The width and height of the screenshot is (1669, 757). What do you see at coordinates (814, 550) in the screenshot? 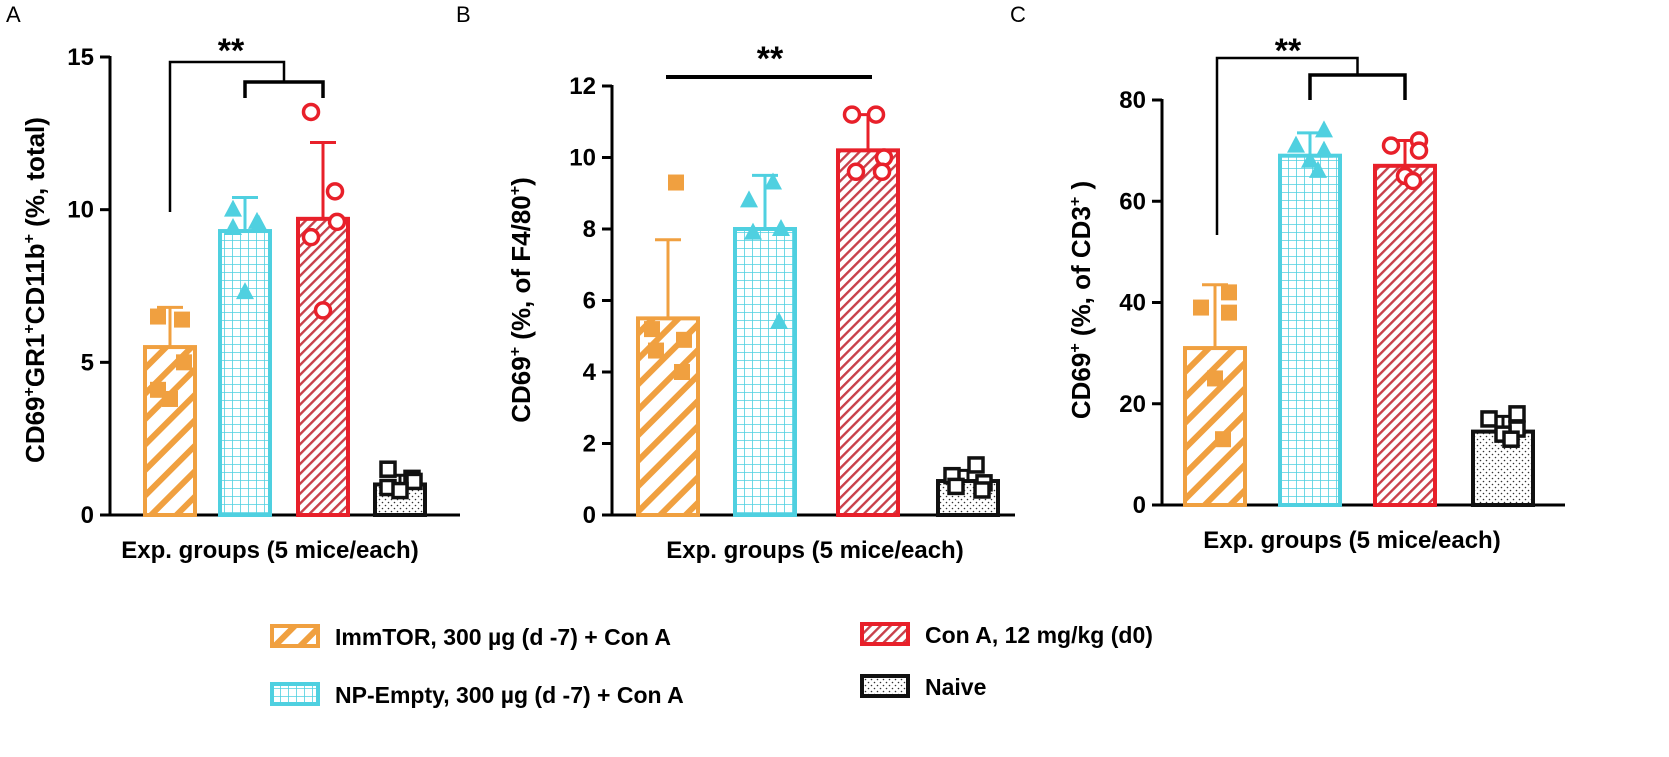
I see `panel-b-x-axis-label: Exp. groups (5 mice/each)` at bounding box center [814, 550].